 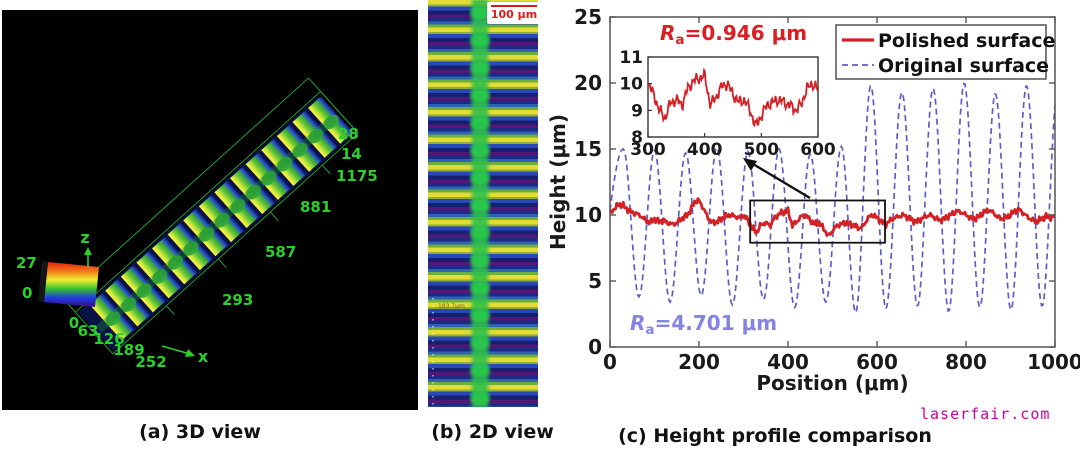 I want to click on scale-bar-line, so click(x=514, y=6).